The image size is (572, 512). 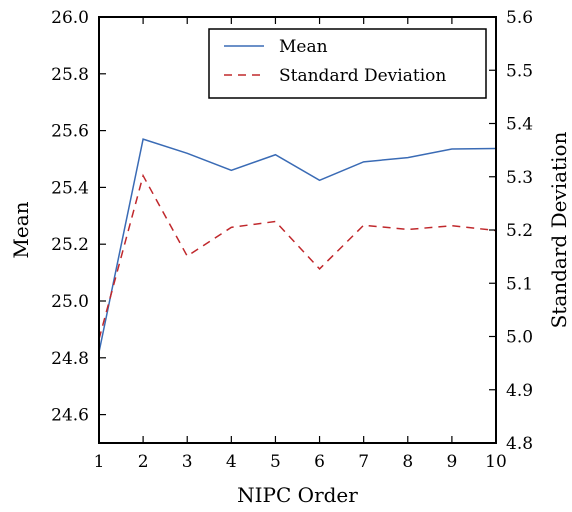 I want to click on x-tick-label: 8, so click(x=407, y=462).